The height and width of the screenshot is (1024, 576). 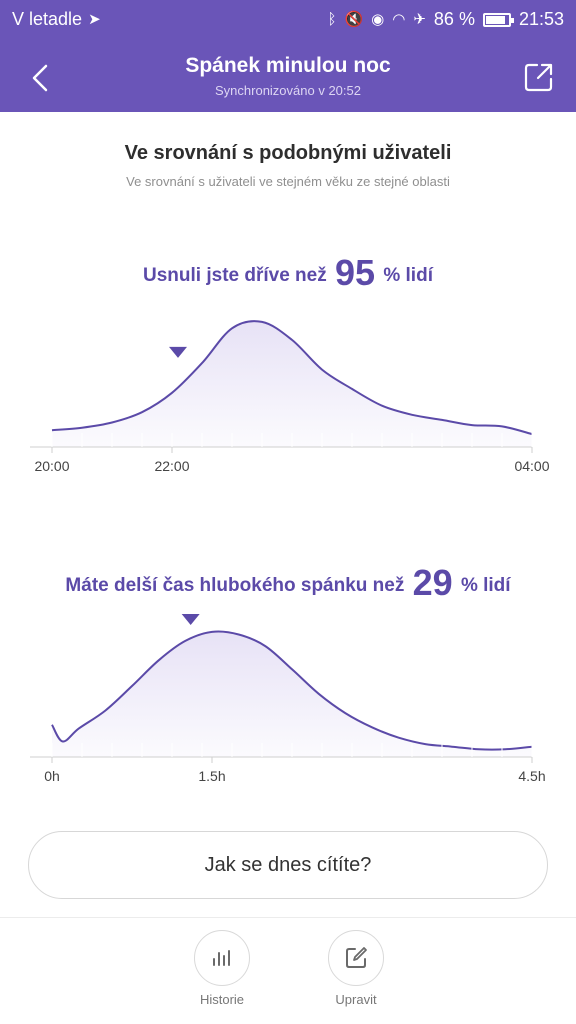 I want to click on tab-history: Historie, so click(x=222, y=968).